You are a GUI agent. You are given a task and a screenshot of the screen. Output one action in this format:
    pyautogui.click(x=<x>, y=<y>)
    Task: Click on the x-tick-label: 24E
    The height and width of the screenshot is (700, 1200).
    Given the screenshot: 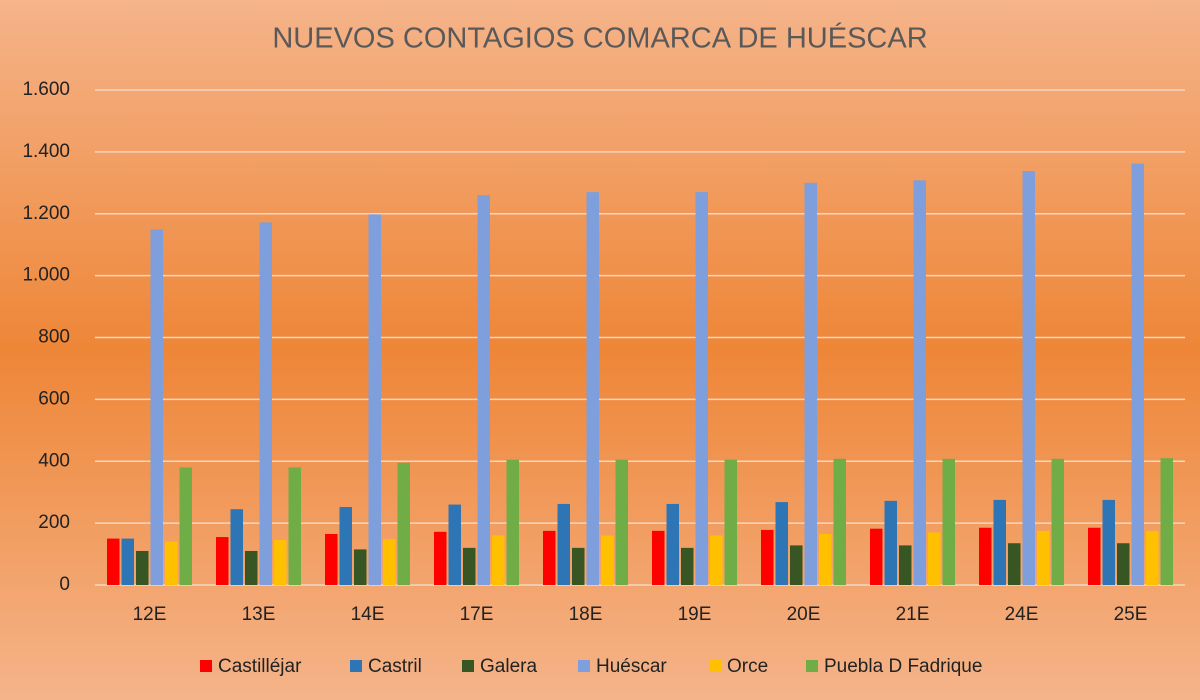 What is the action you would take?
    pyautogui.click(x=1022, y=614)
    